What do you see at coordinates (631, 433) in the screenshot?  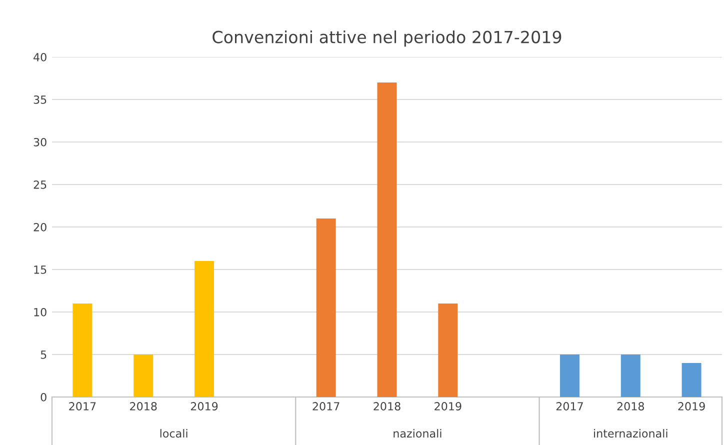 I see `text: internazionali` at bounding box center [631, 433].